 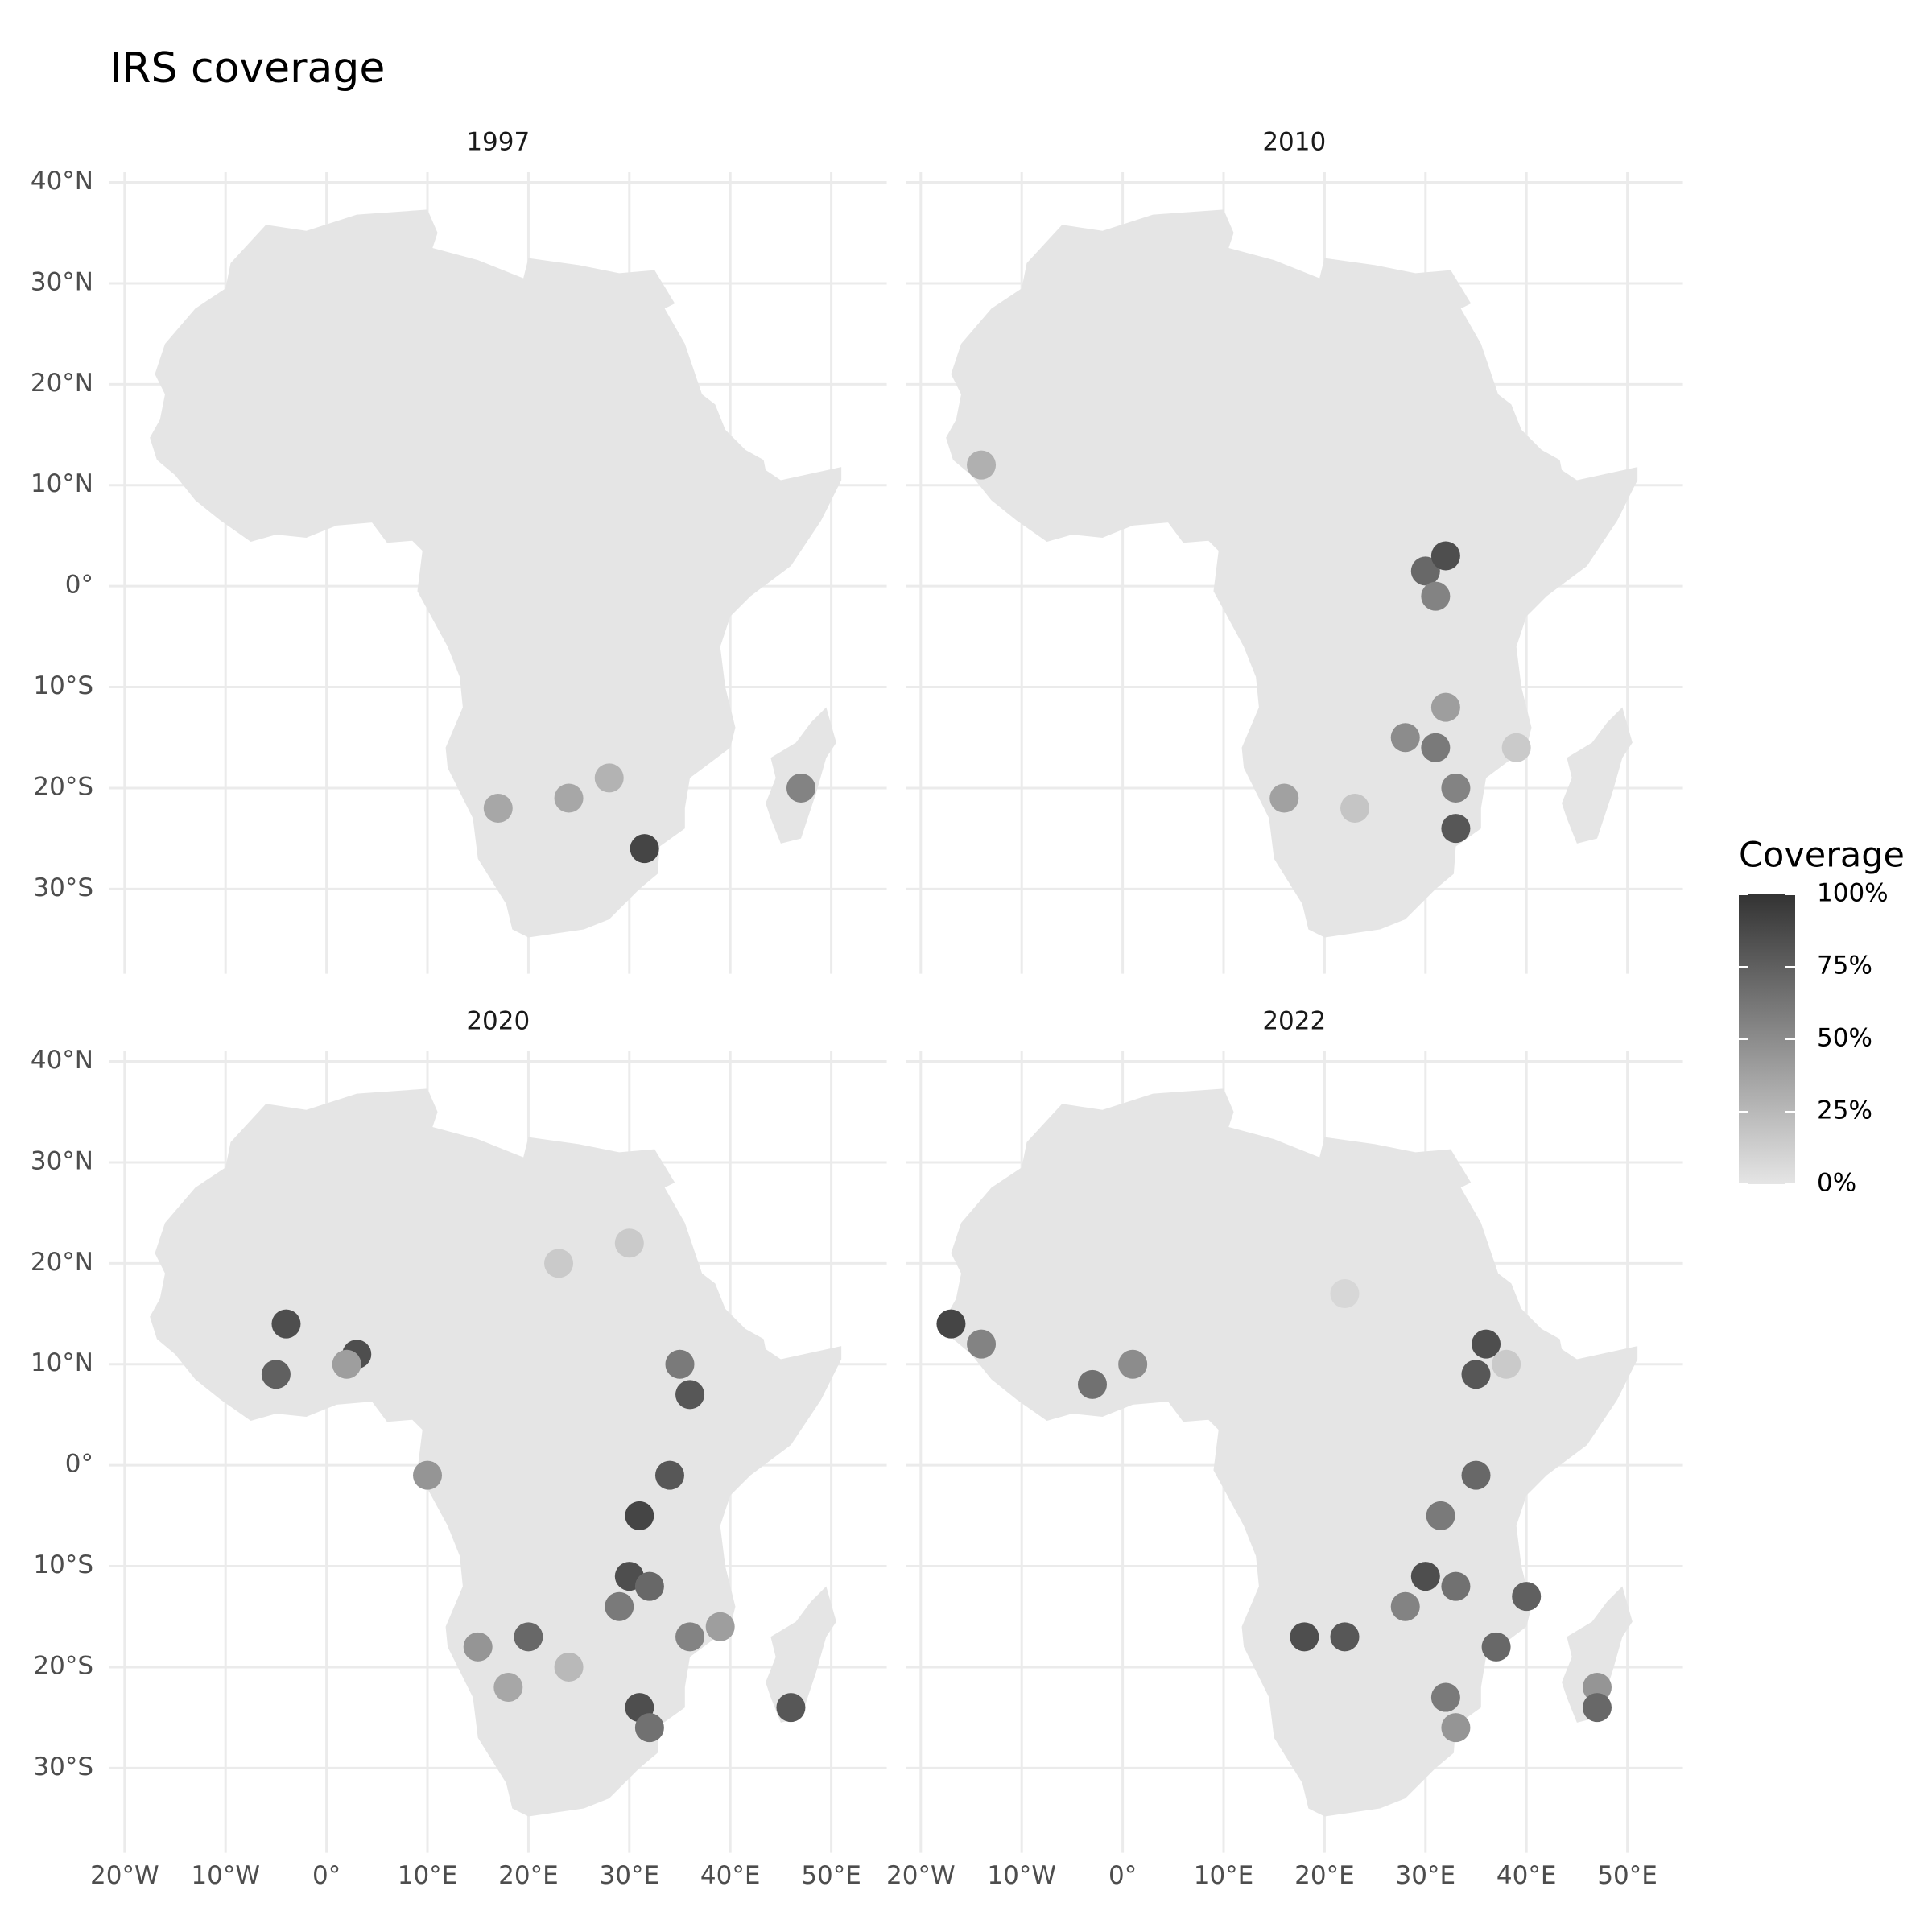 What do you see at coordinates (1845, 1110) in the screenshot?
I see `legend-label: 25%` at bounding box center [1845, 1110].